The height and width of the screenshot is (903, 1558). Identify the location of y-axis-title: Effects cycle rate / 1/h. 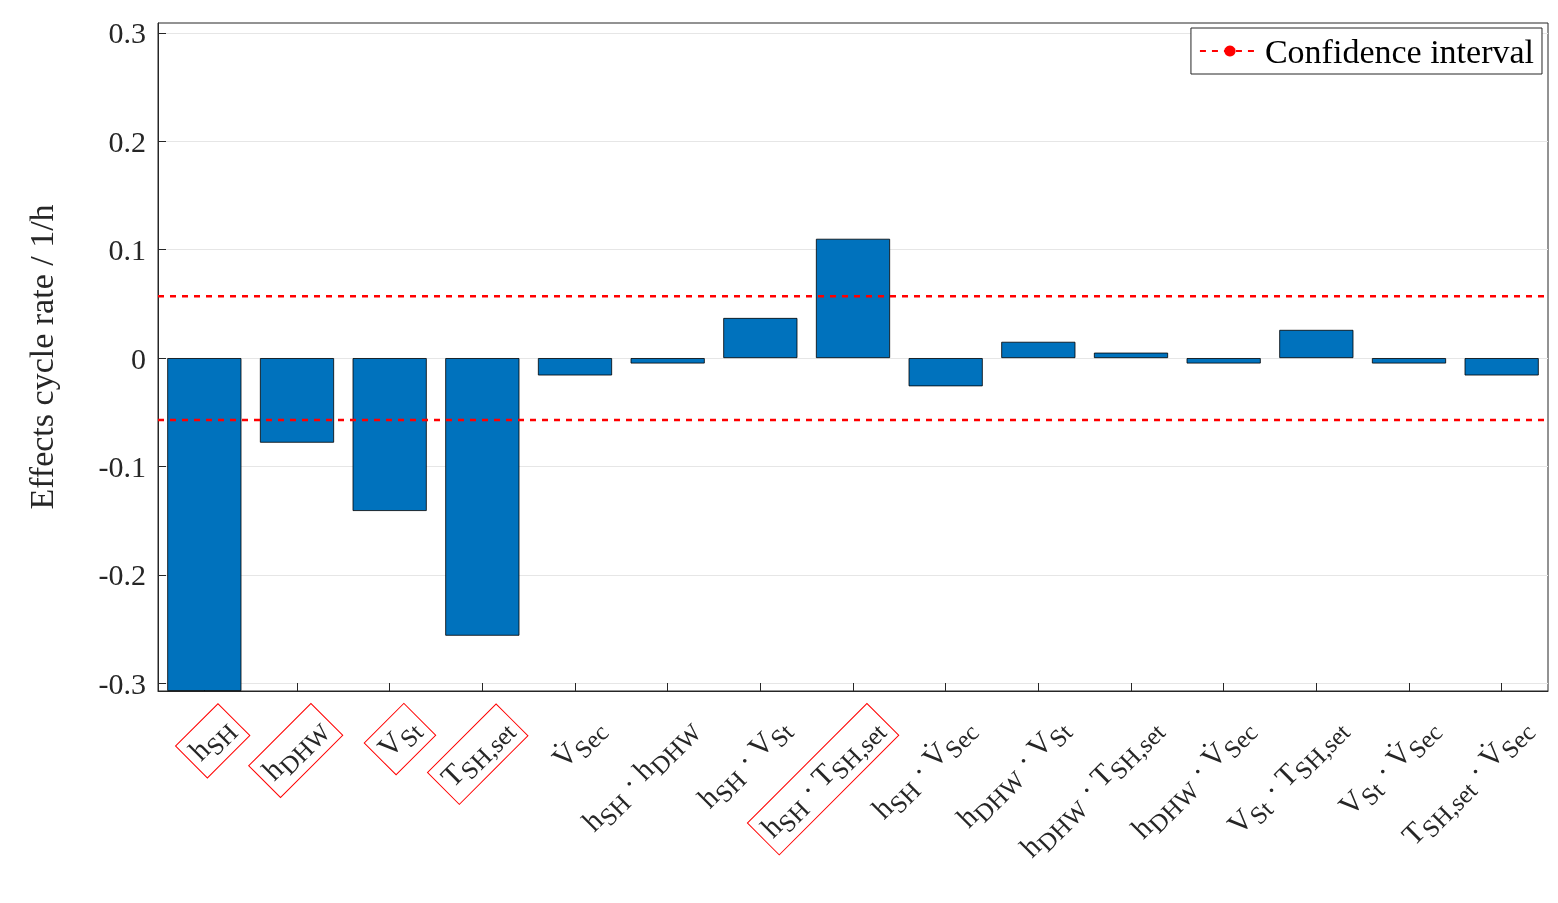
(41, 357).